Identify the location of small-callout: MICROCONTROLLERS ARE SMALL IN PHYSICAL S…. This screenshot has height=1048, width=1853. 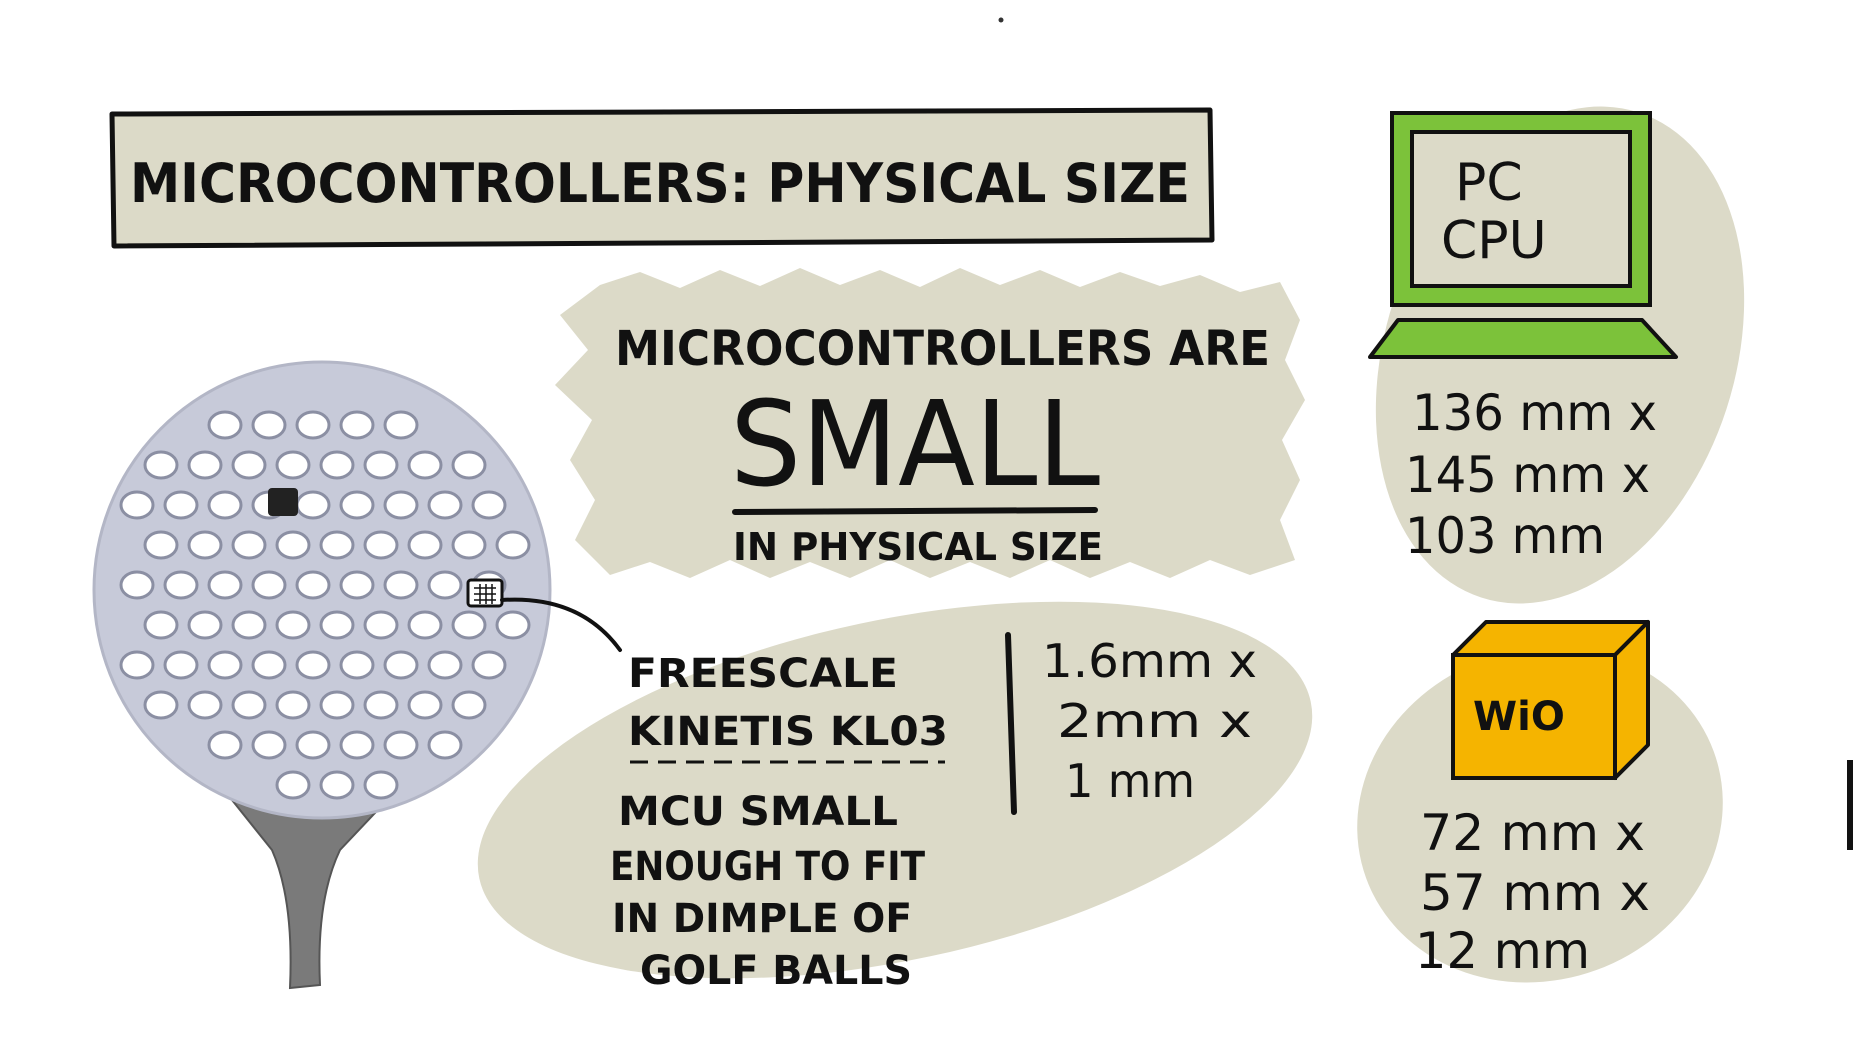
(930, 423).